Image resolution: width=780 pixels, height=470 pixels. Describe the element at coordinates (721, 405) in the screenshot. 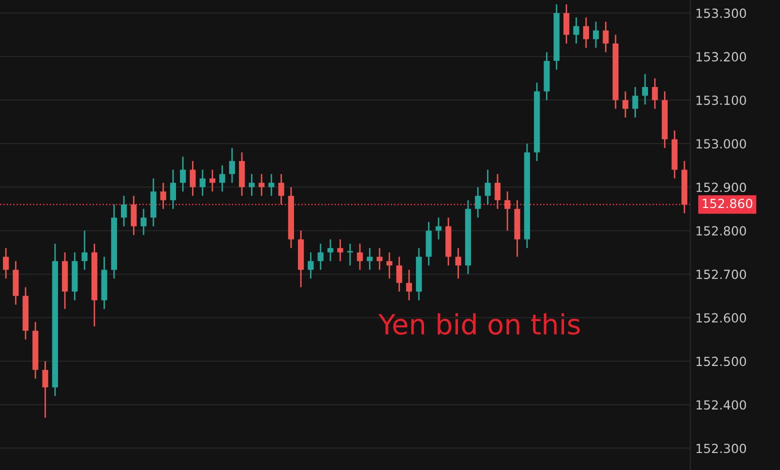

I see `y-tick-label: 152.400` at that location.